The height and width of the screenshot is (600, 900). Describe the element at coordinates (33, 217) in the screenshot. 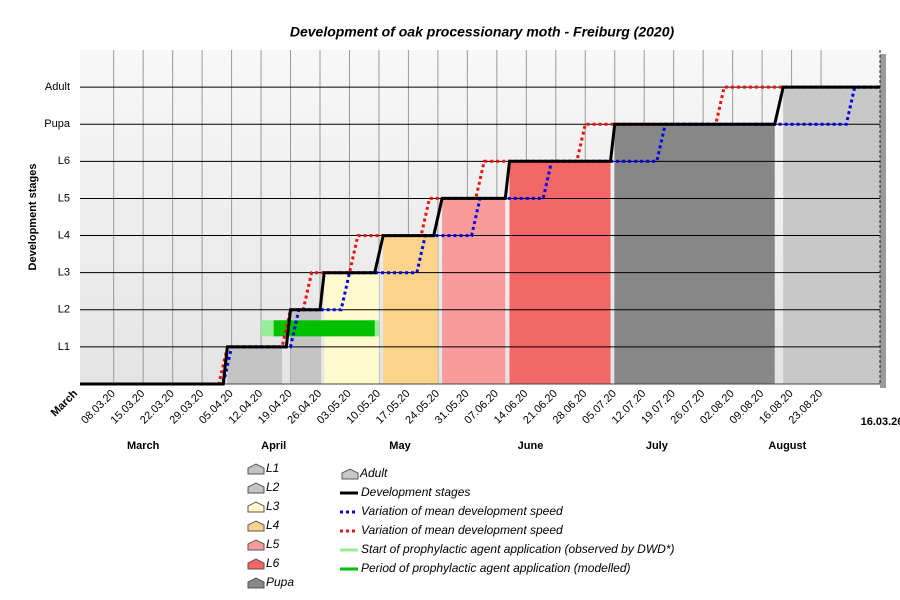

I see `y-axis-label: Development stages` at that location.